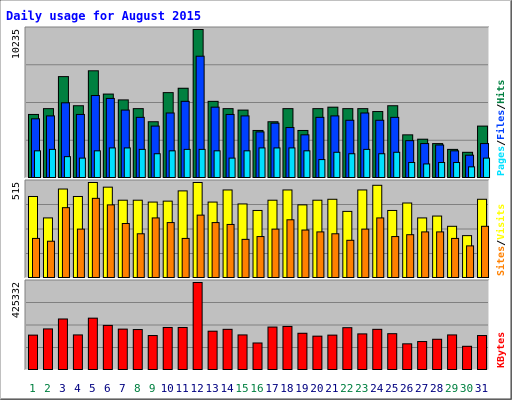  Describe the element at coordinates (77, 388) in the screenshot. I see `x-tick-label-day-4: 4` at that location.